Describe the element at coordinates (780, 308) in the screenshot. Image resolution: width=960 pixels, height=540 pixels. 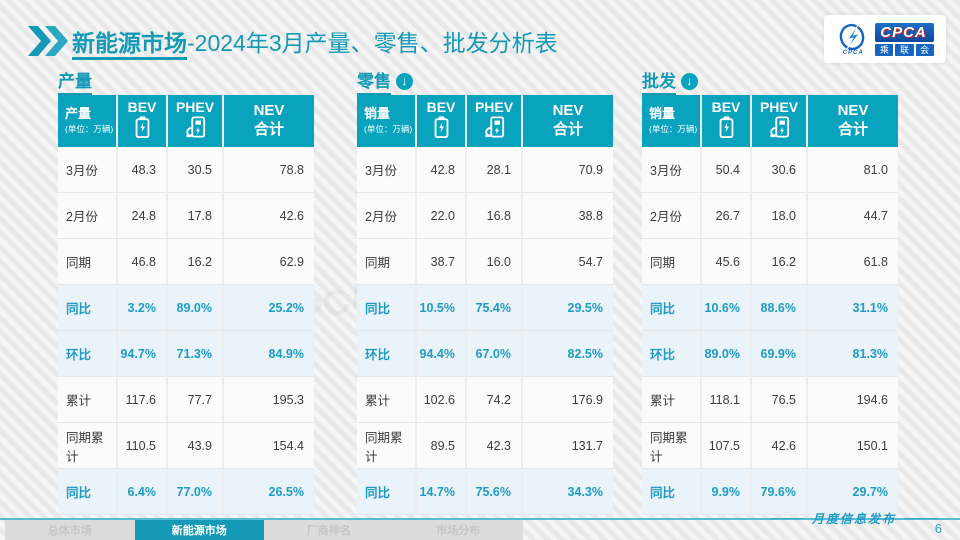
I see `value-cell: 88.6%` at that location.